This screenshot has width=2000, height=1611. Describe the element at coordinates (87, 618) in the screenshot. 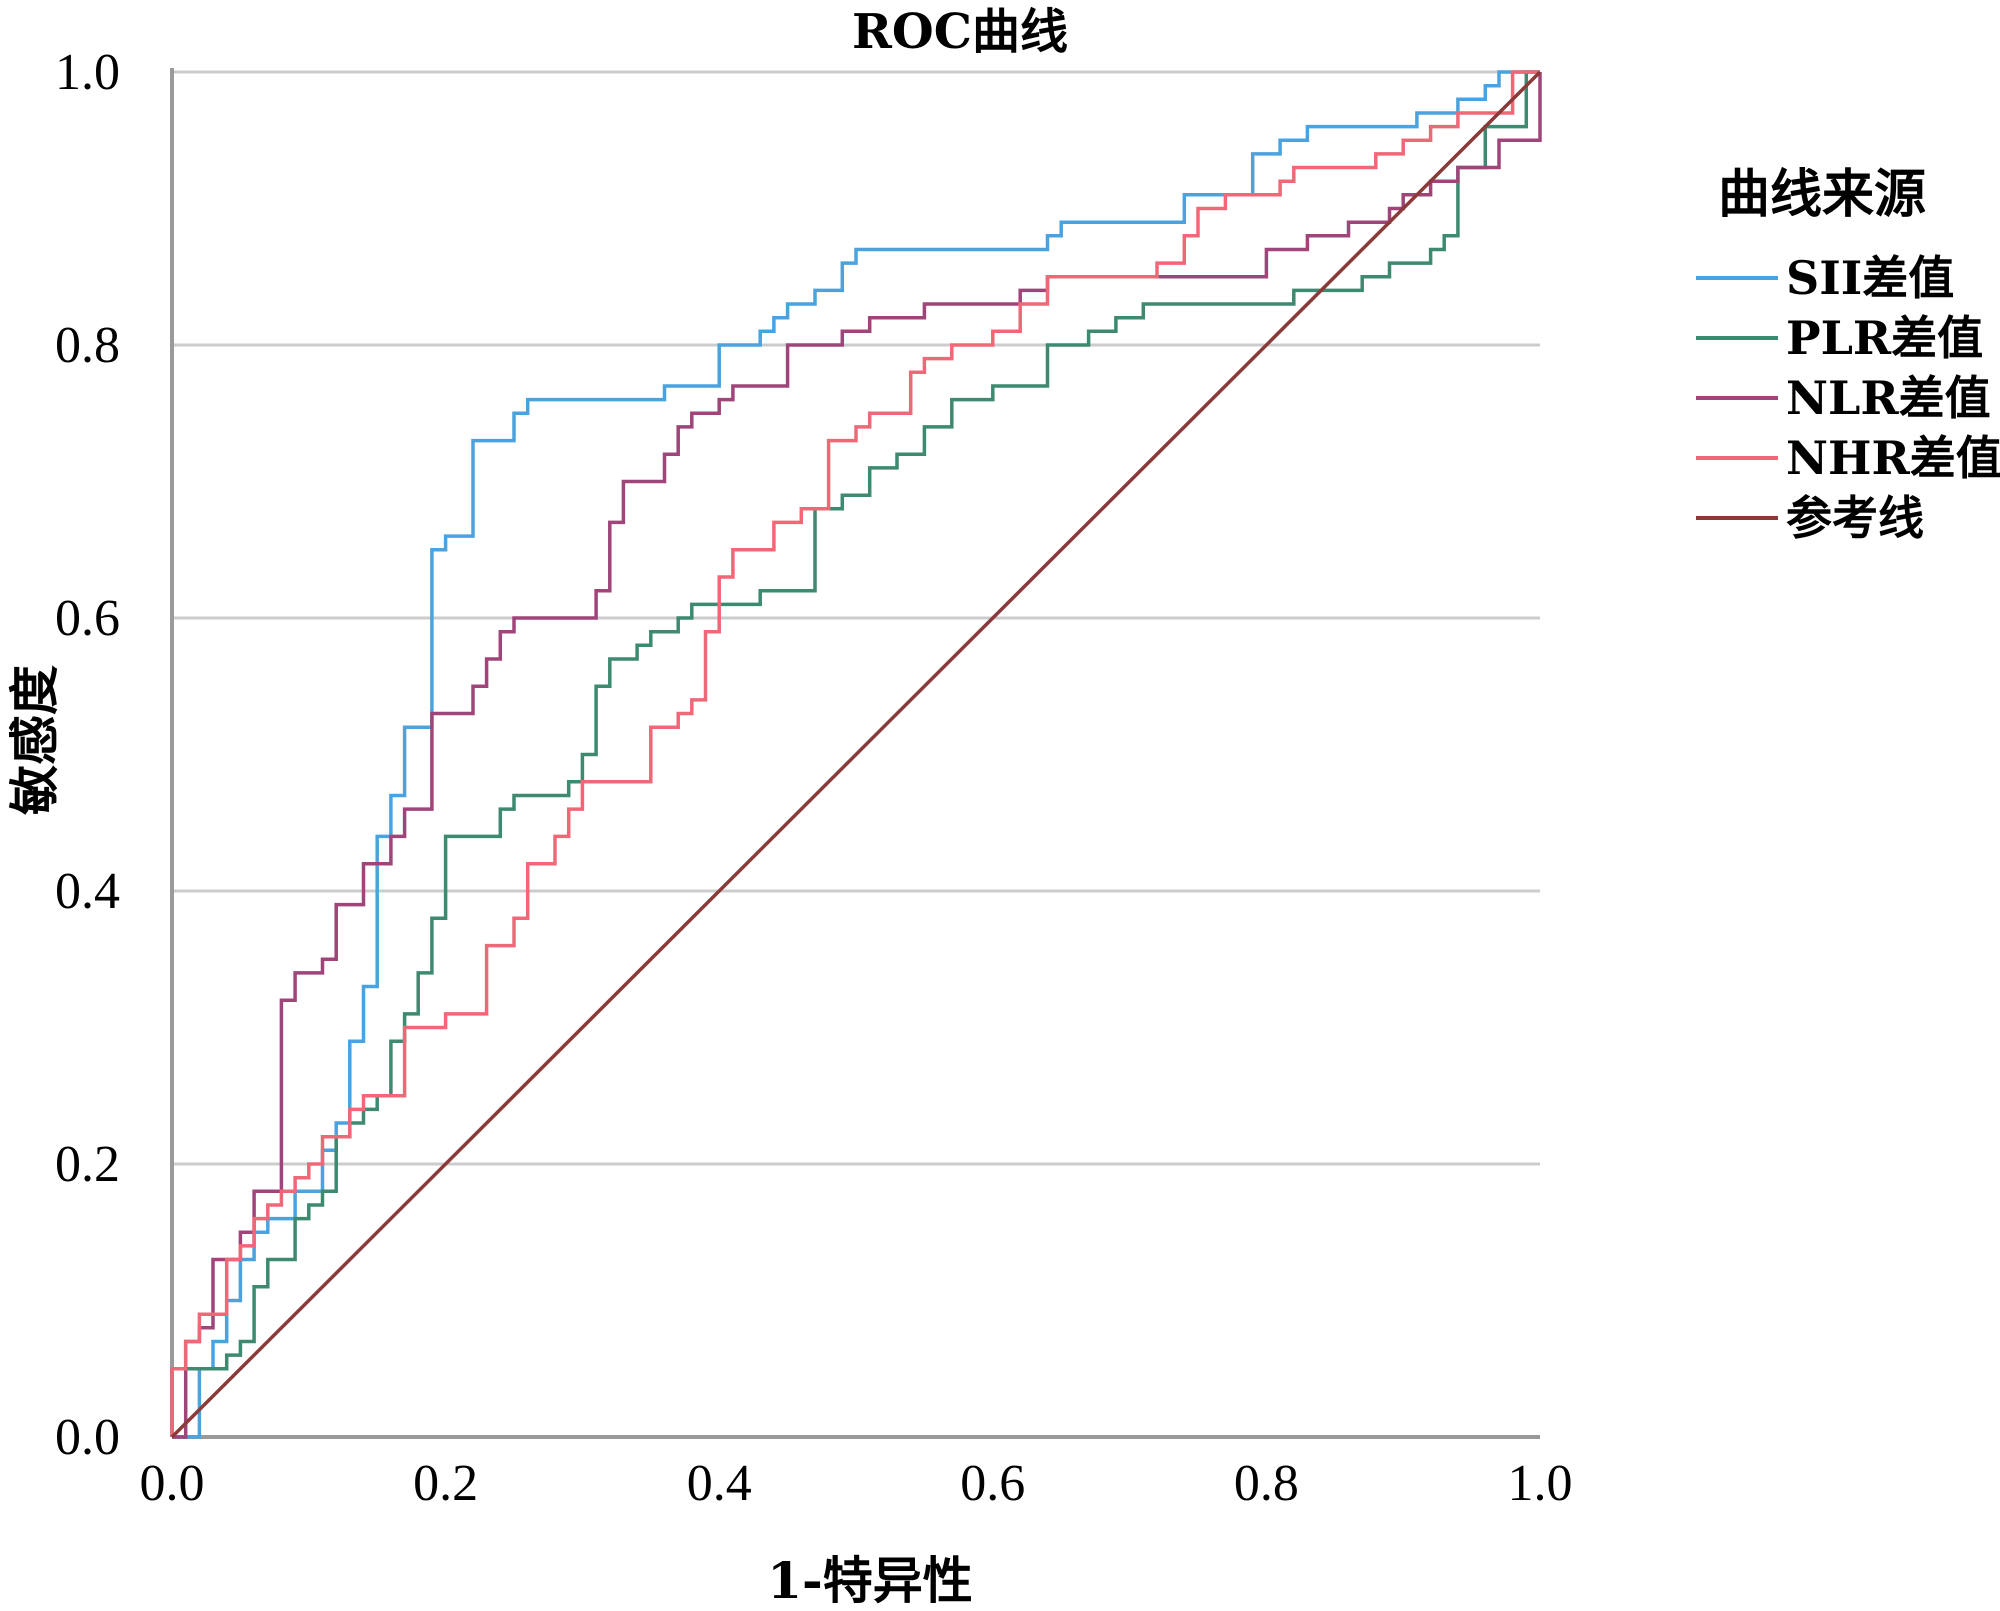

I see `y-tick-label: 0.6` at that location.